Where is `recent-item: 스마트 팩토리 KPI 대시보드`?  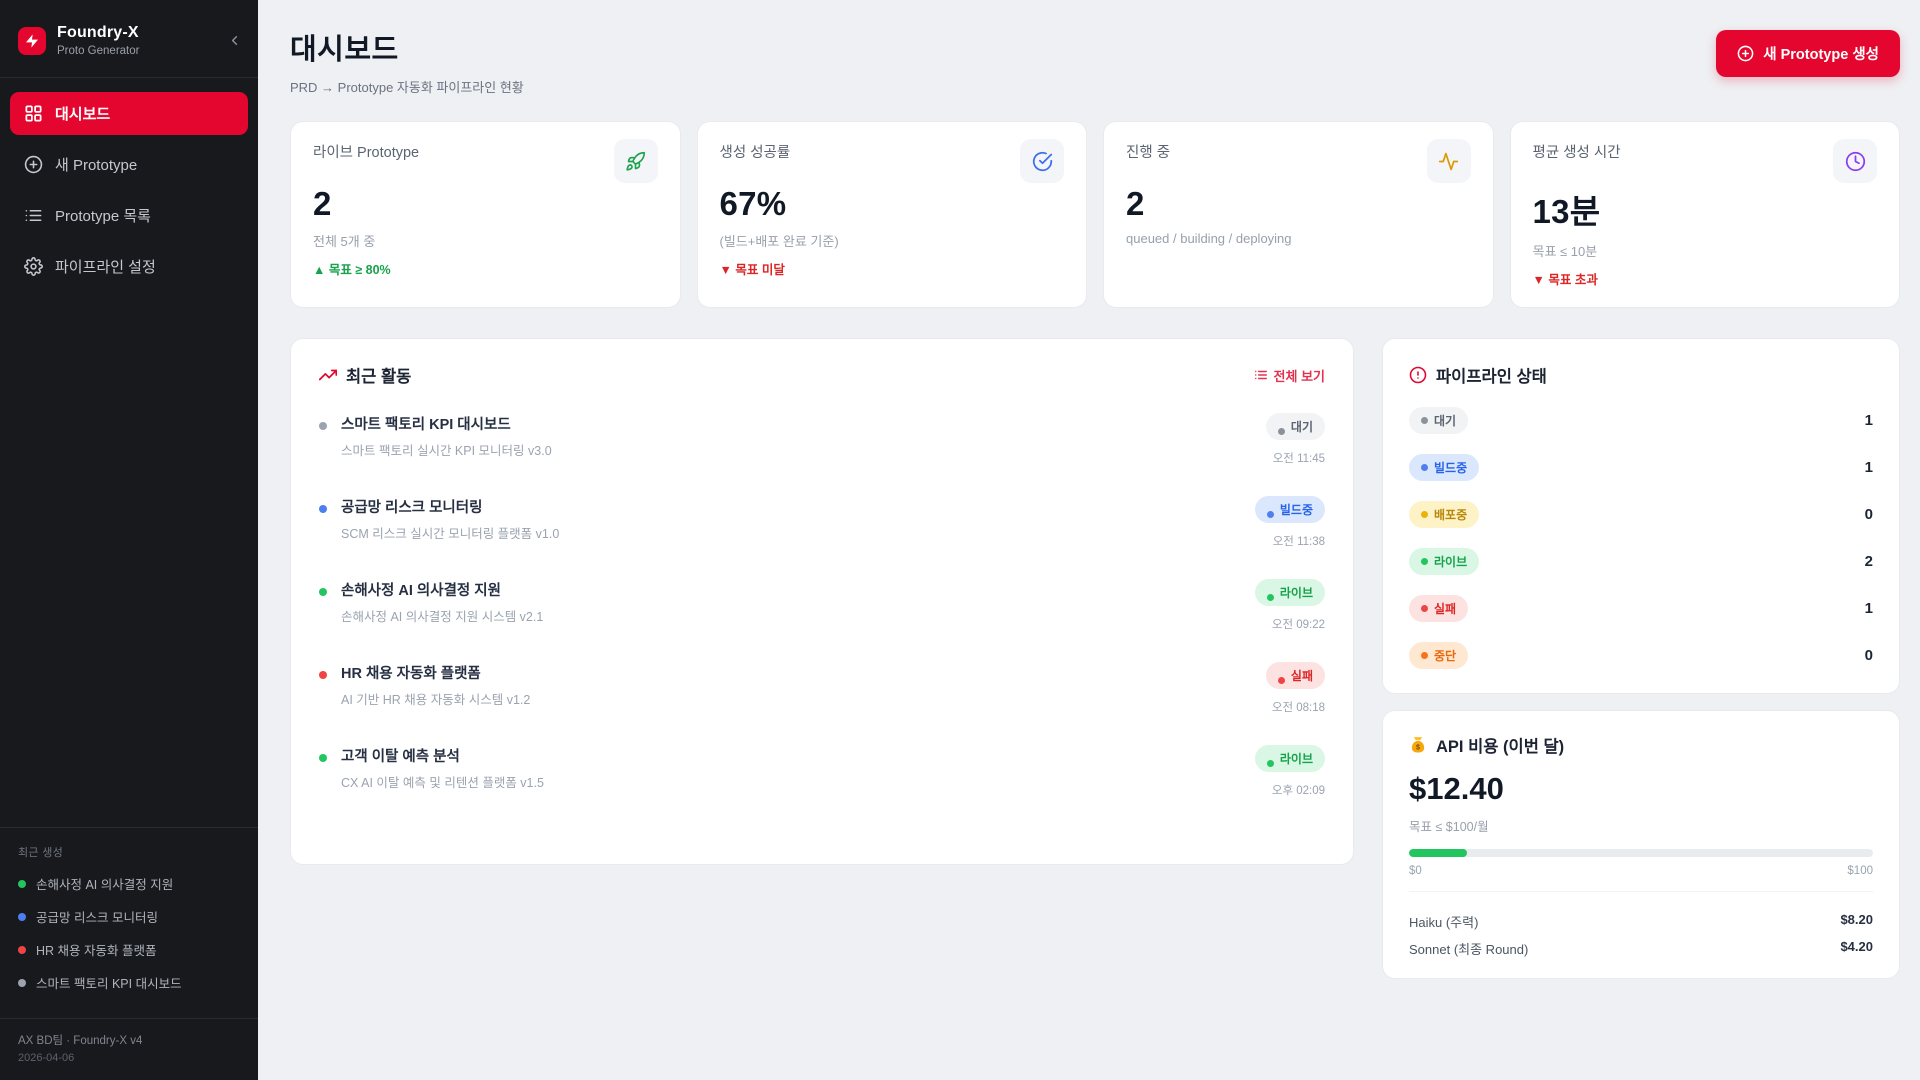
recent-item: 스마트 팩토리 KPI 대시보드 is located at coordinates (129, 982).